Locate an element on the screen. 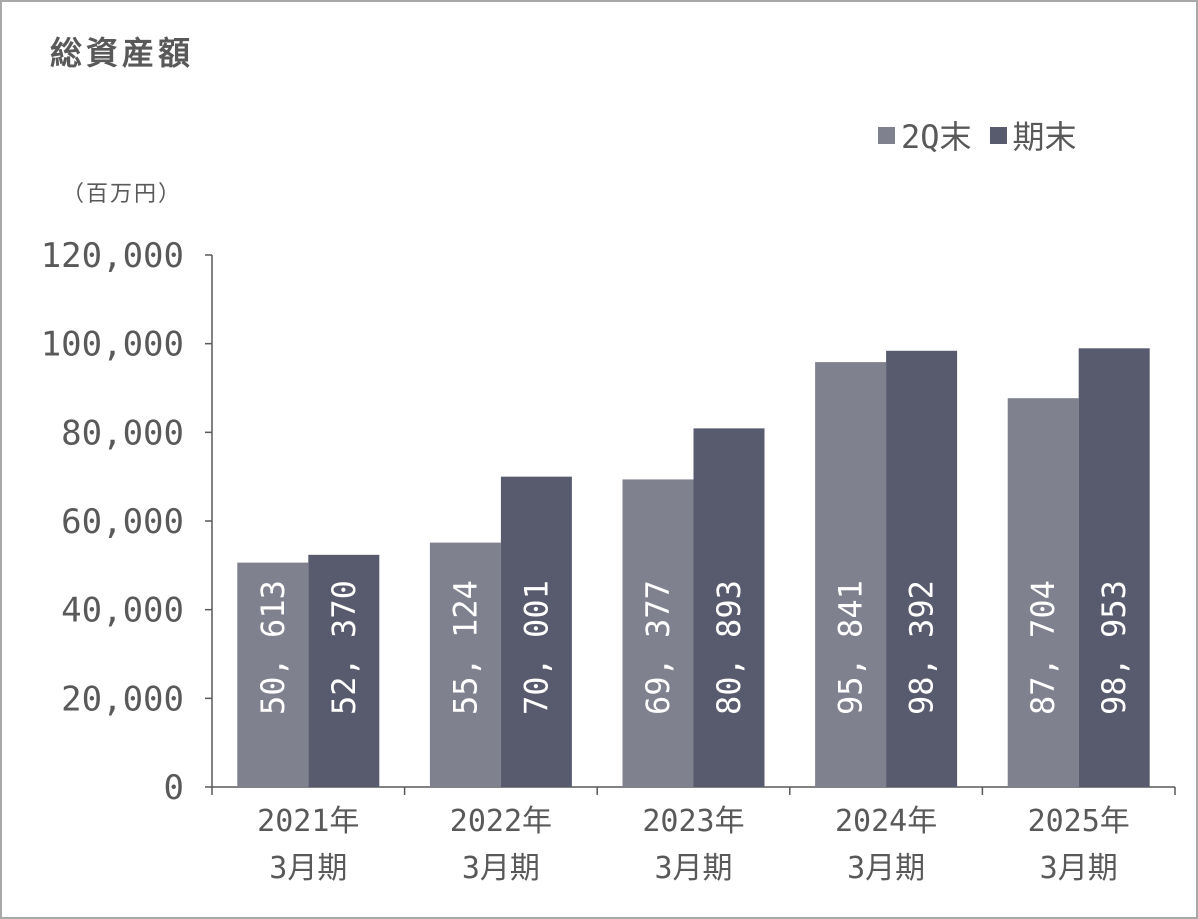  bar-value-label: 87, 704 is located at coordinates (1043, 647).